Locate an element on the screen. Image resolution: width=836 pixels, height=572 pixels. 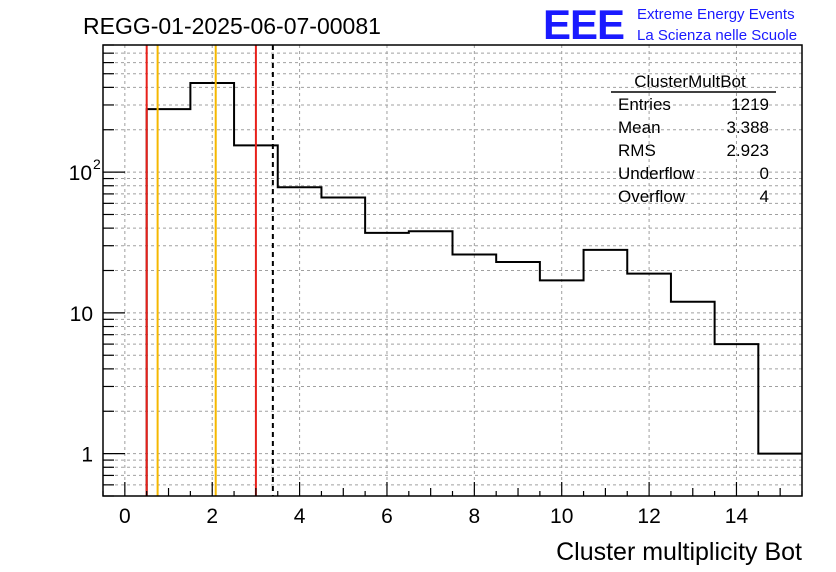
x-tick-label: 14 is located at coordinates (737, 516).